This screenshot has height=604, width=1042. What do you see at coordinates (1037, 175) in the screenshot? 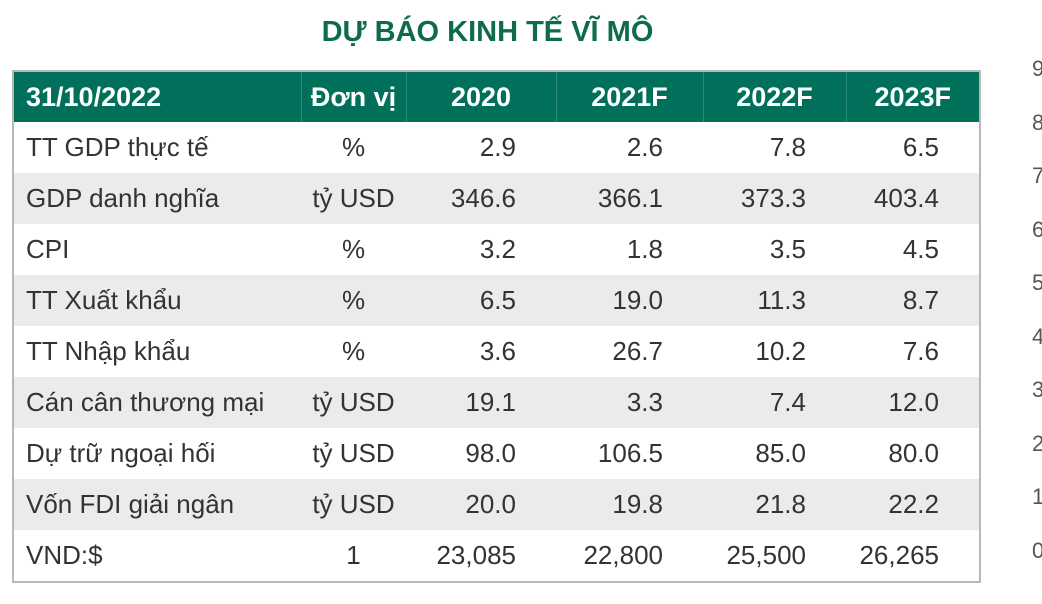
I see `axis-fragment-label: 7` at bounding box center [1037, 175].